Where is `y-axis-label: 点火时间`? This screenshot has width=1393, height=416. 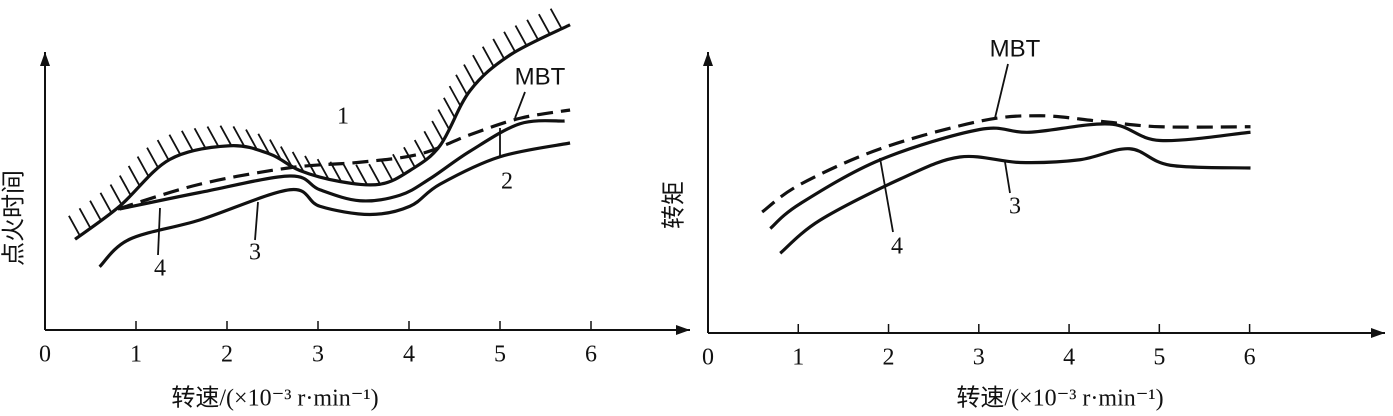
y-axis-label: 点火时间 is located at coordinates (14, 218).